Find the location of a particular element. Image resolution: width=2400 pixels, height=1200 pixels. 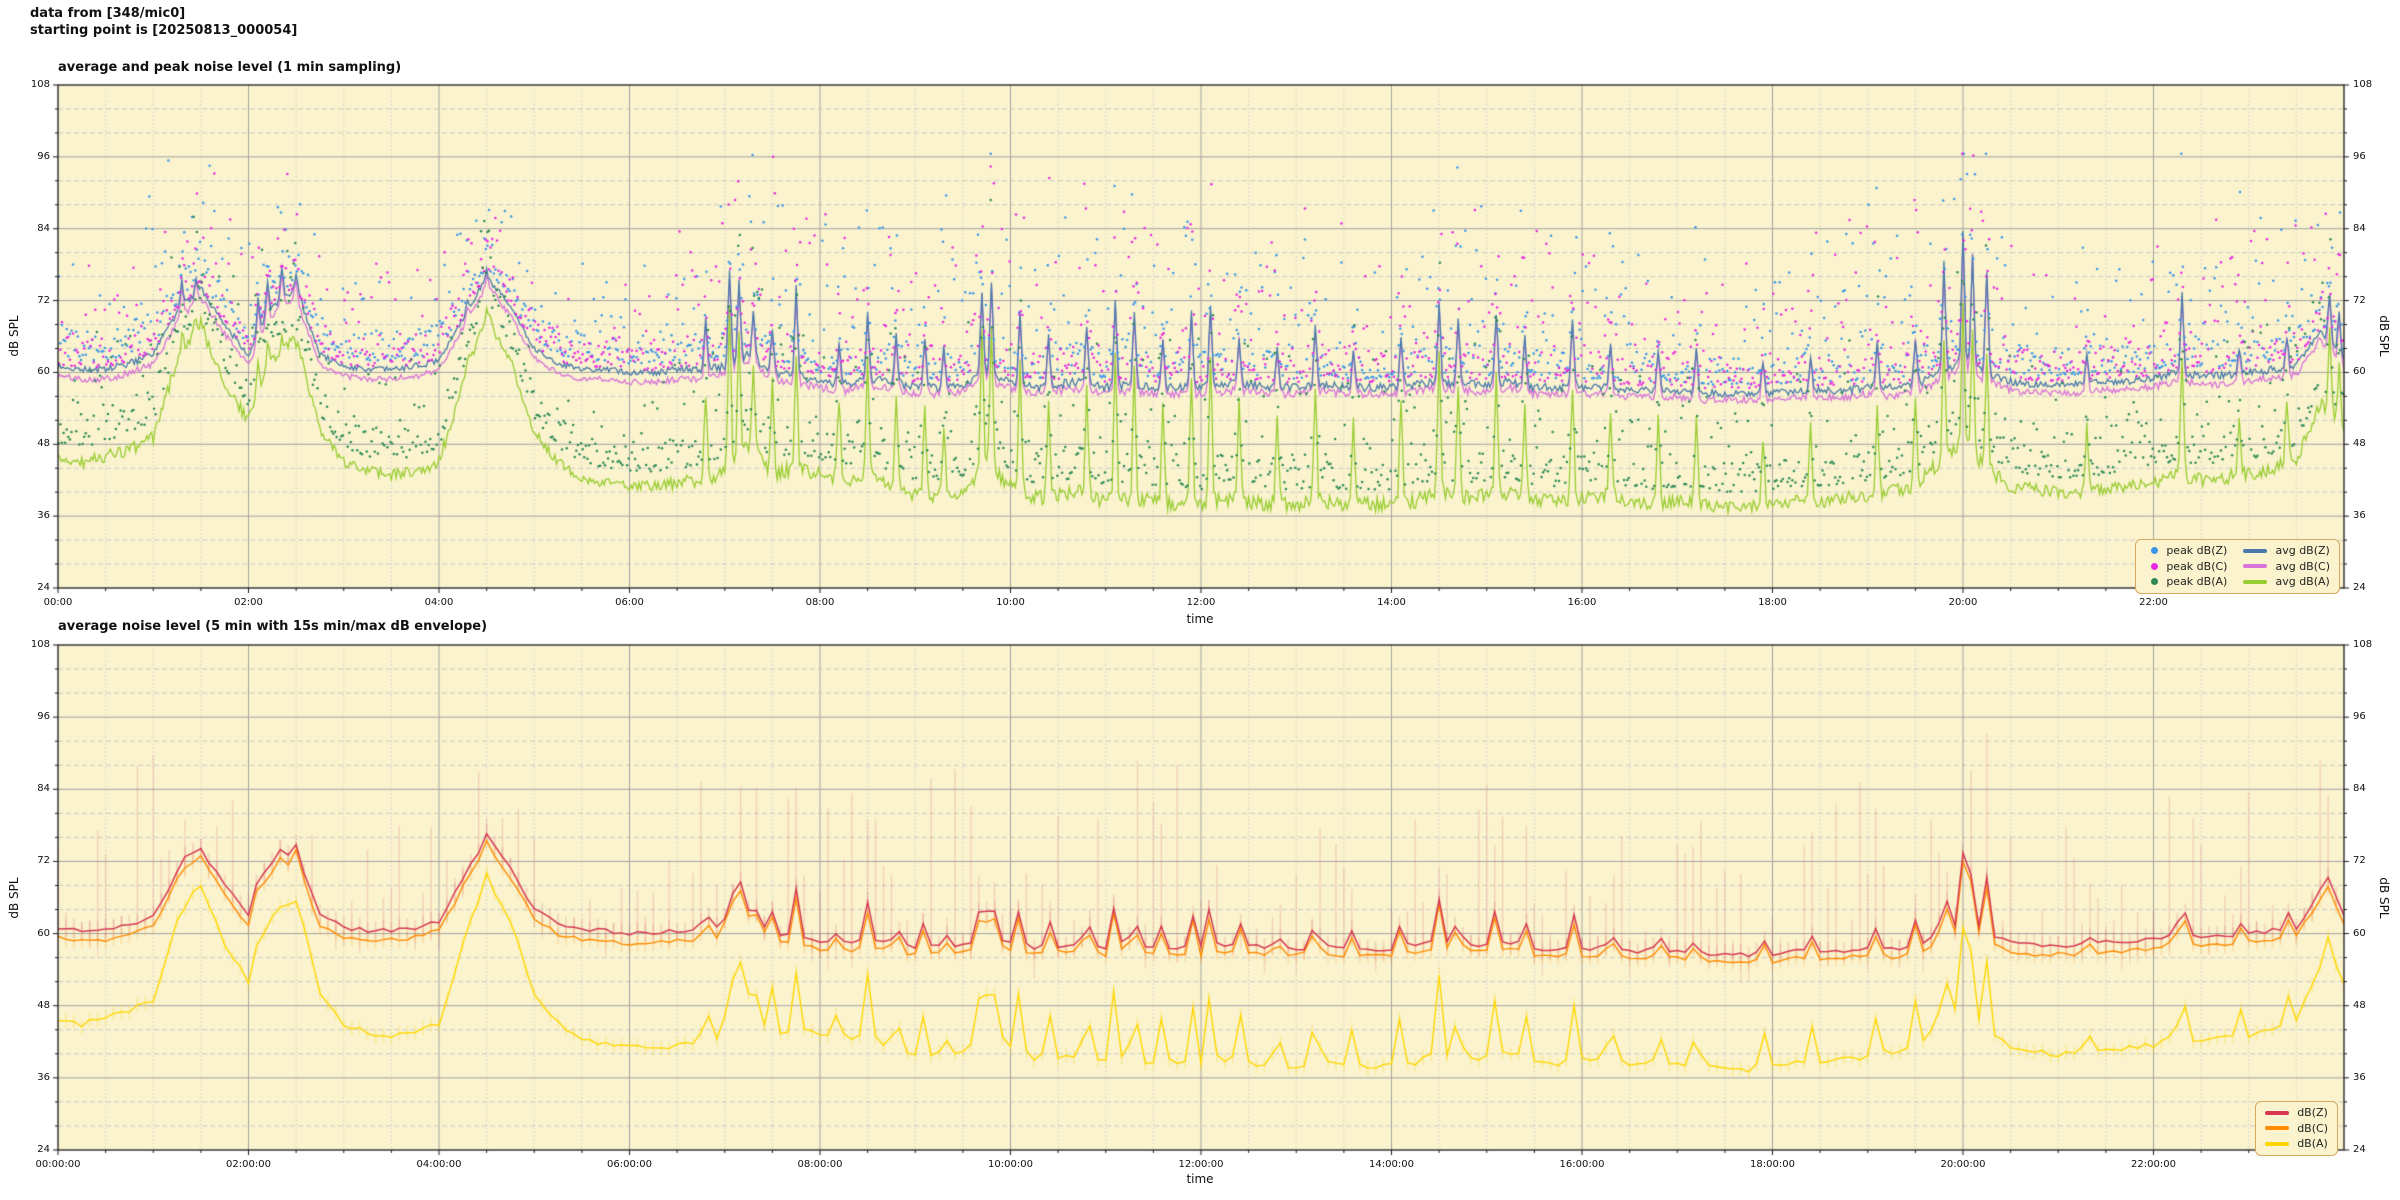

top-chart-ylabel-right: dB SPL is located at coordinates (2384, 336).